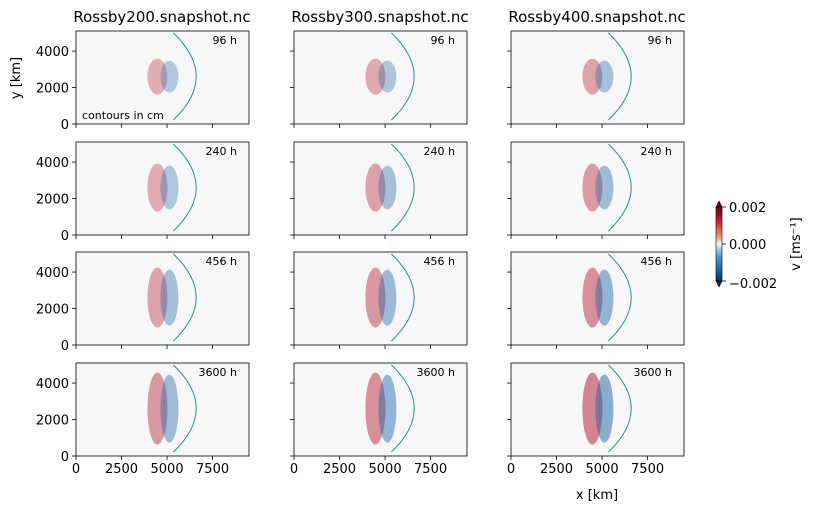 Image resolution: width=817 pixels, height=511 pixels. I want to click on colorbar-bar, so click(719, 244).